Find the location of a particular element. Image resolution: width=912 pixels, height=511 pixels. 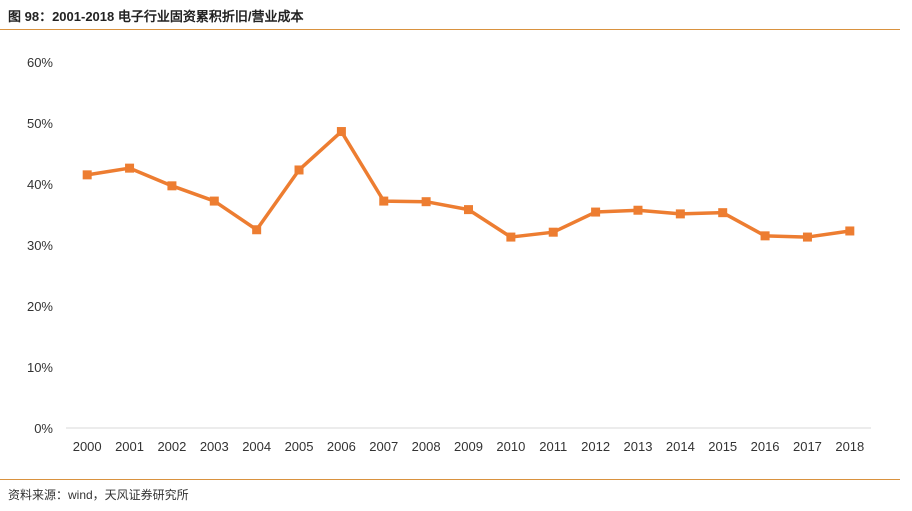

x-tick-label: 2015 is located at coordinates (722, 446).